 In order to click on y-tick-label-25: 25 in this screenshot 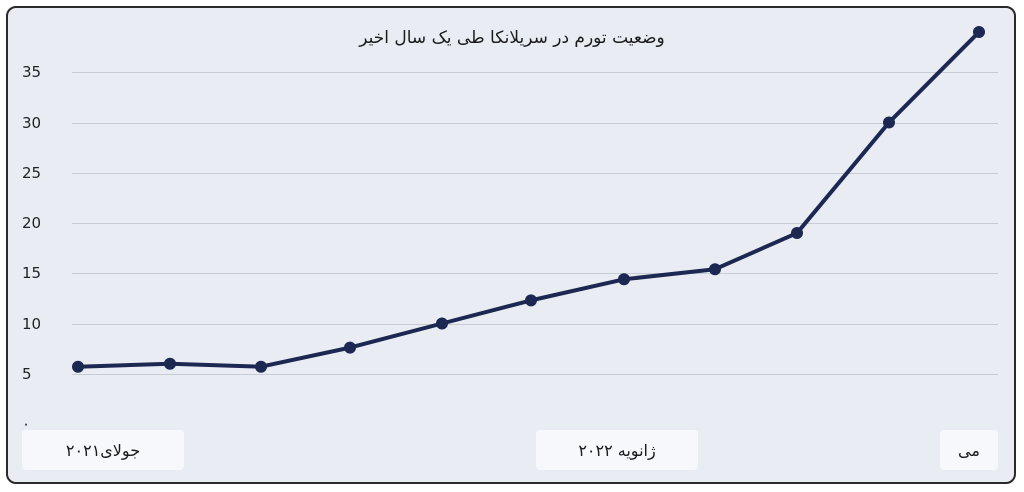, I will do `click(32, 172)`.